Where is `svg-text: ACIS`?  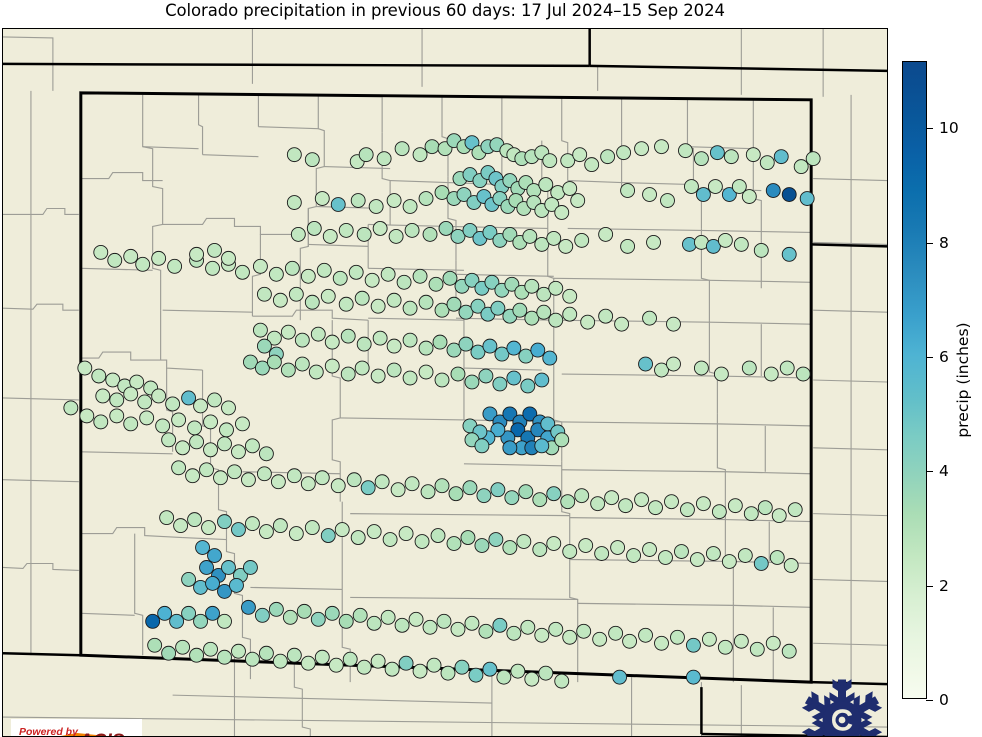
svg-text: ACIS is located at coordinates (101, 734).